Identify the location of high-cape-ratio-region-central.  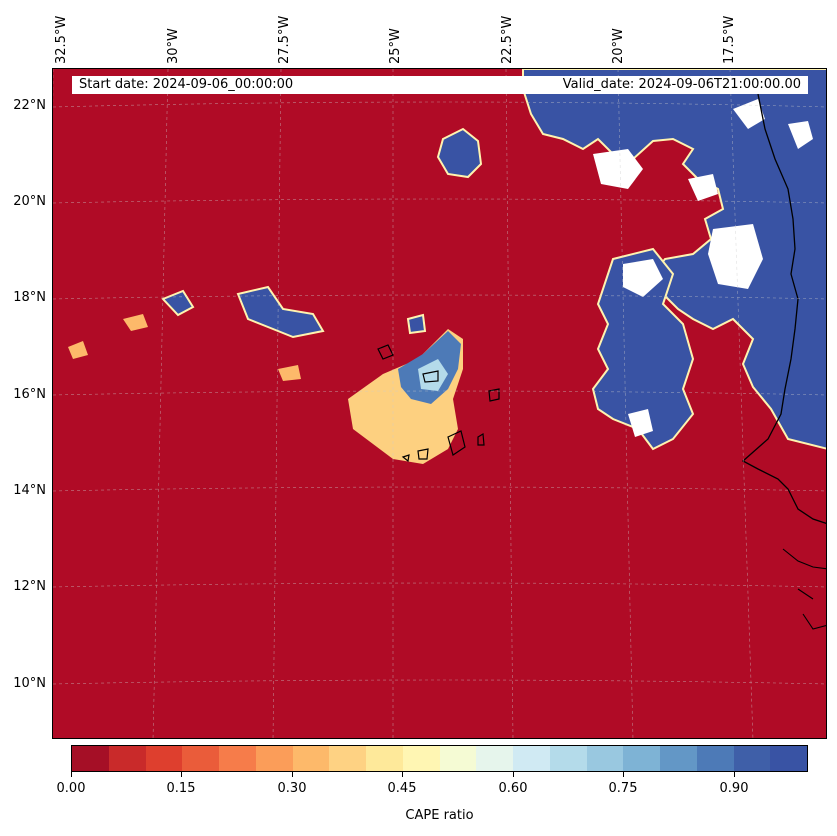
(643, 349).